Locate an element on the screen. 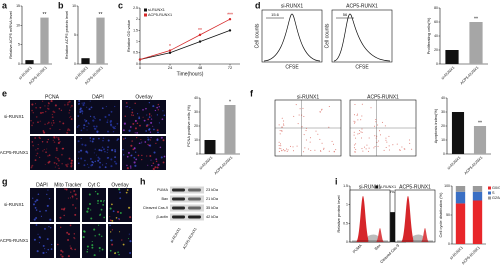 The width and height of the screenshot is (500, 265). blot-strip is located at coordinates (187, 217).